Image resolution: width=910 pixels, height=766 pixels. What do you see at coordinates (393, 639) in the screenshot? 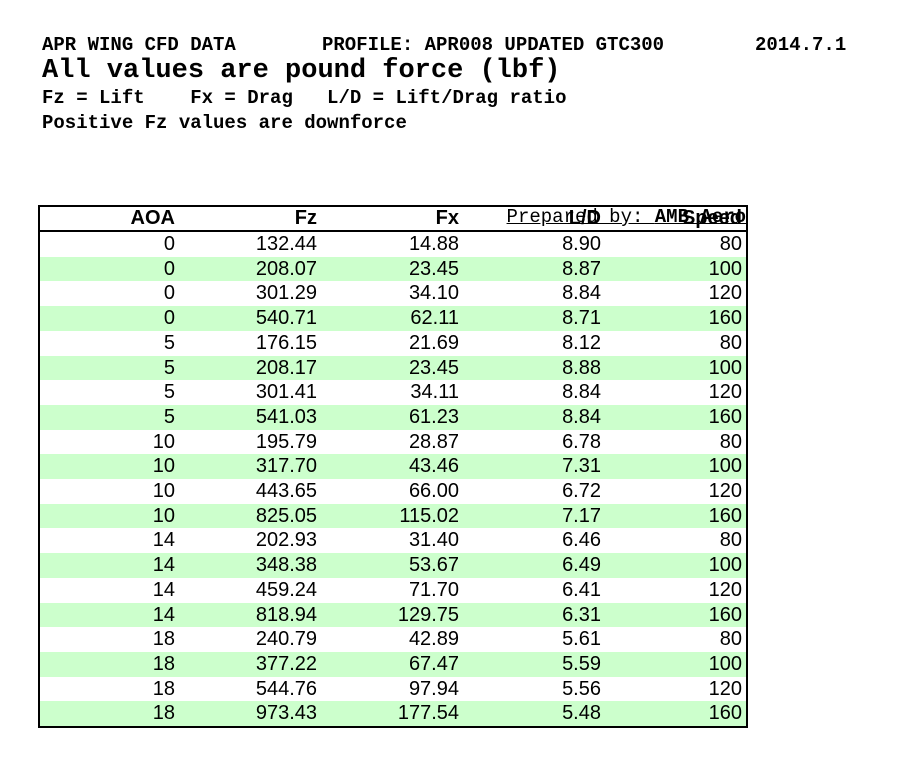
I see `table-row: 18 240.79 42.89 5.61 80` at bounding box center [393, 639].